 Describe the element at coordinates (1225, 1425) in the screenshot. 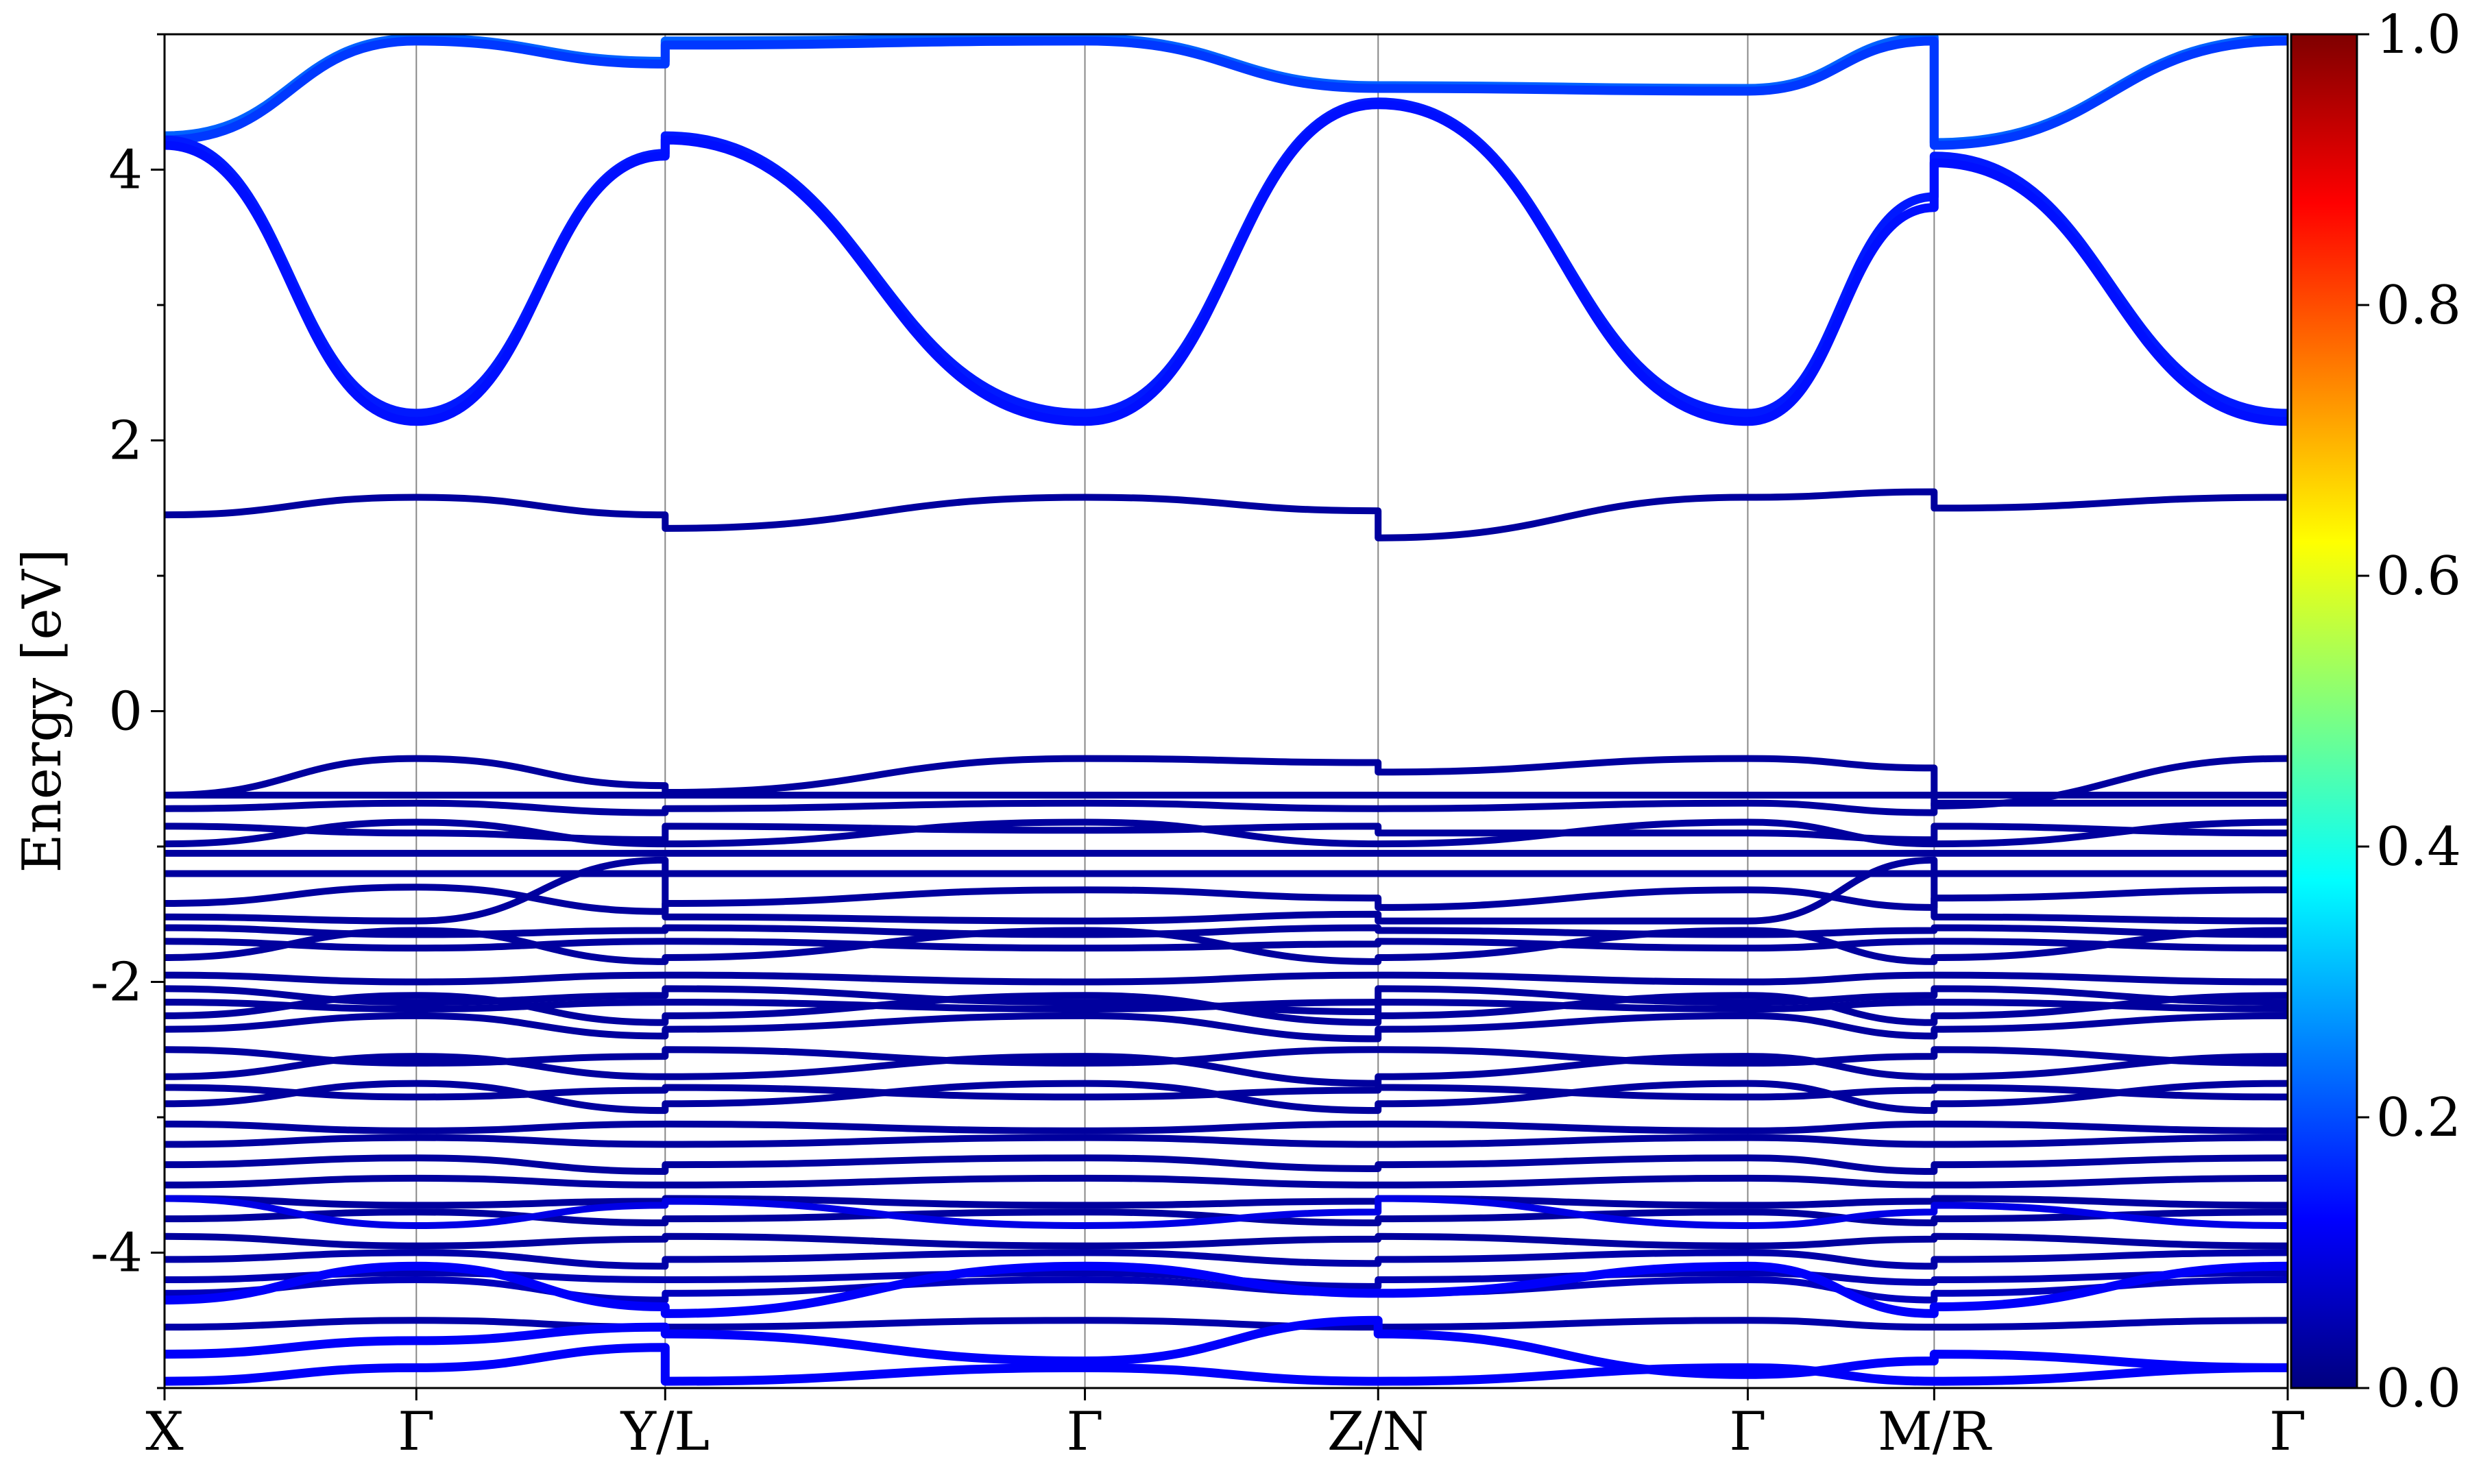

I see `x-axis: X Γ Y/L Γ Z/N Γ M/R Γ` at that location.